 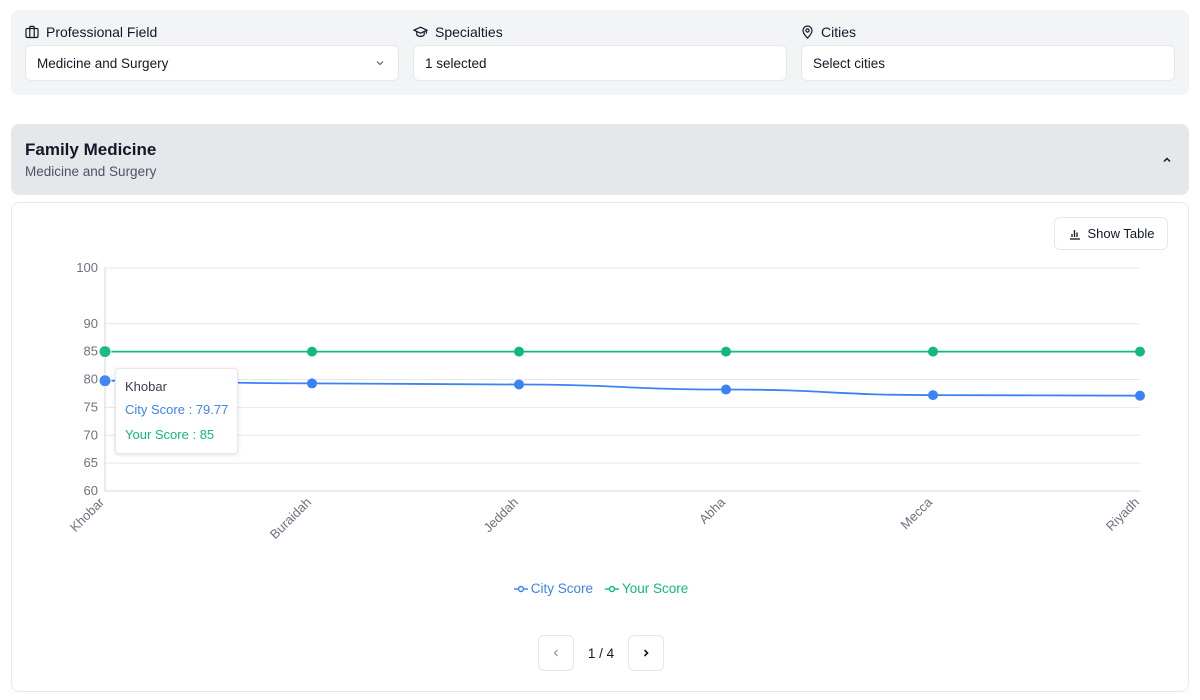 I want to click on chevron-up-icon, so click(x=1167, y=160).